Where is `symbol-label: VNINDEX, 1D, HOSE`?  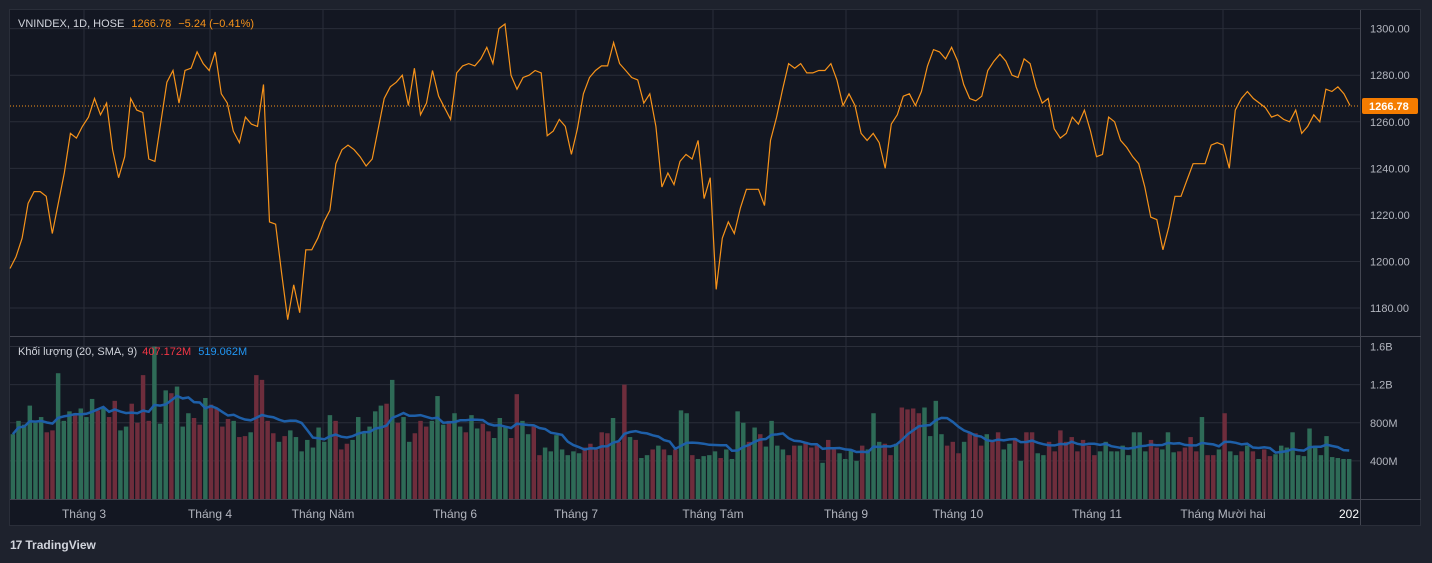
symbol-label: VNINDEX, 1D, HOSE is located at coordinates (71, 24).